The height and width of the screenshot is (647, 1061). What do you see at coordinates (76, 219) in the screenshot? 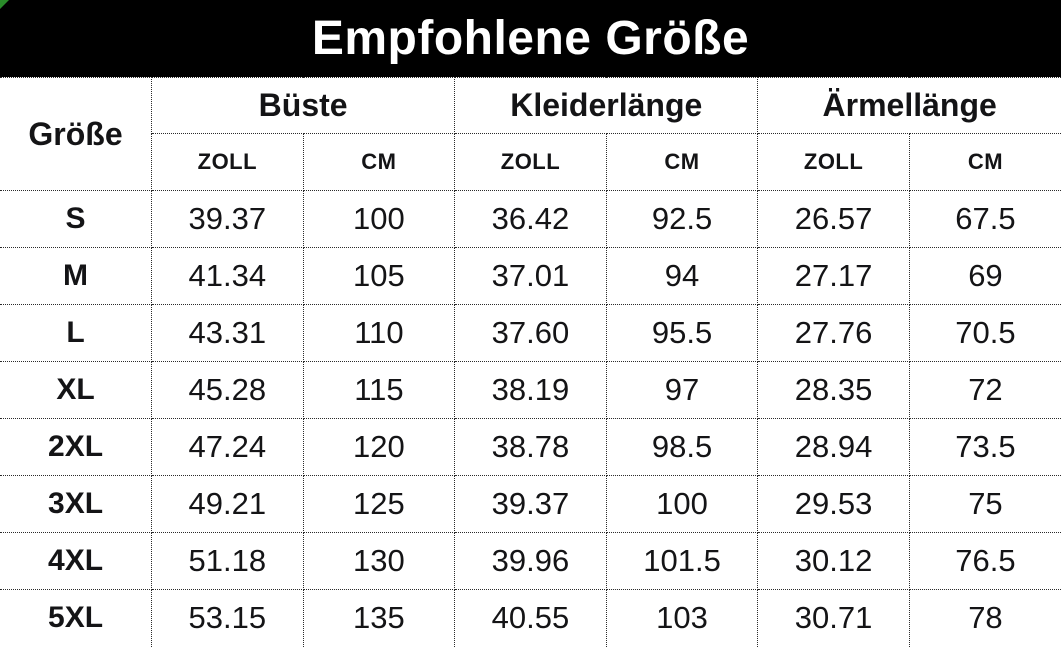
I see `size-label: S` at bounding box center [76, 219].